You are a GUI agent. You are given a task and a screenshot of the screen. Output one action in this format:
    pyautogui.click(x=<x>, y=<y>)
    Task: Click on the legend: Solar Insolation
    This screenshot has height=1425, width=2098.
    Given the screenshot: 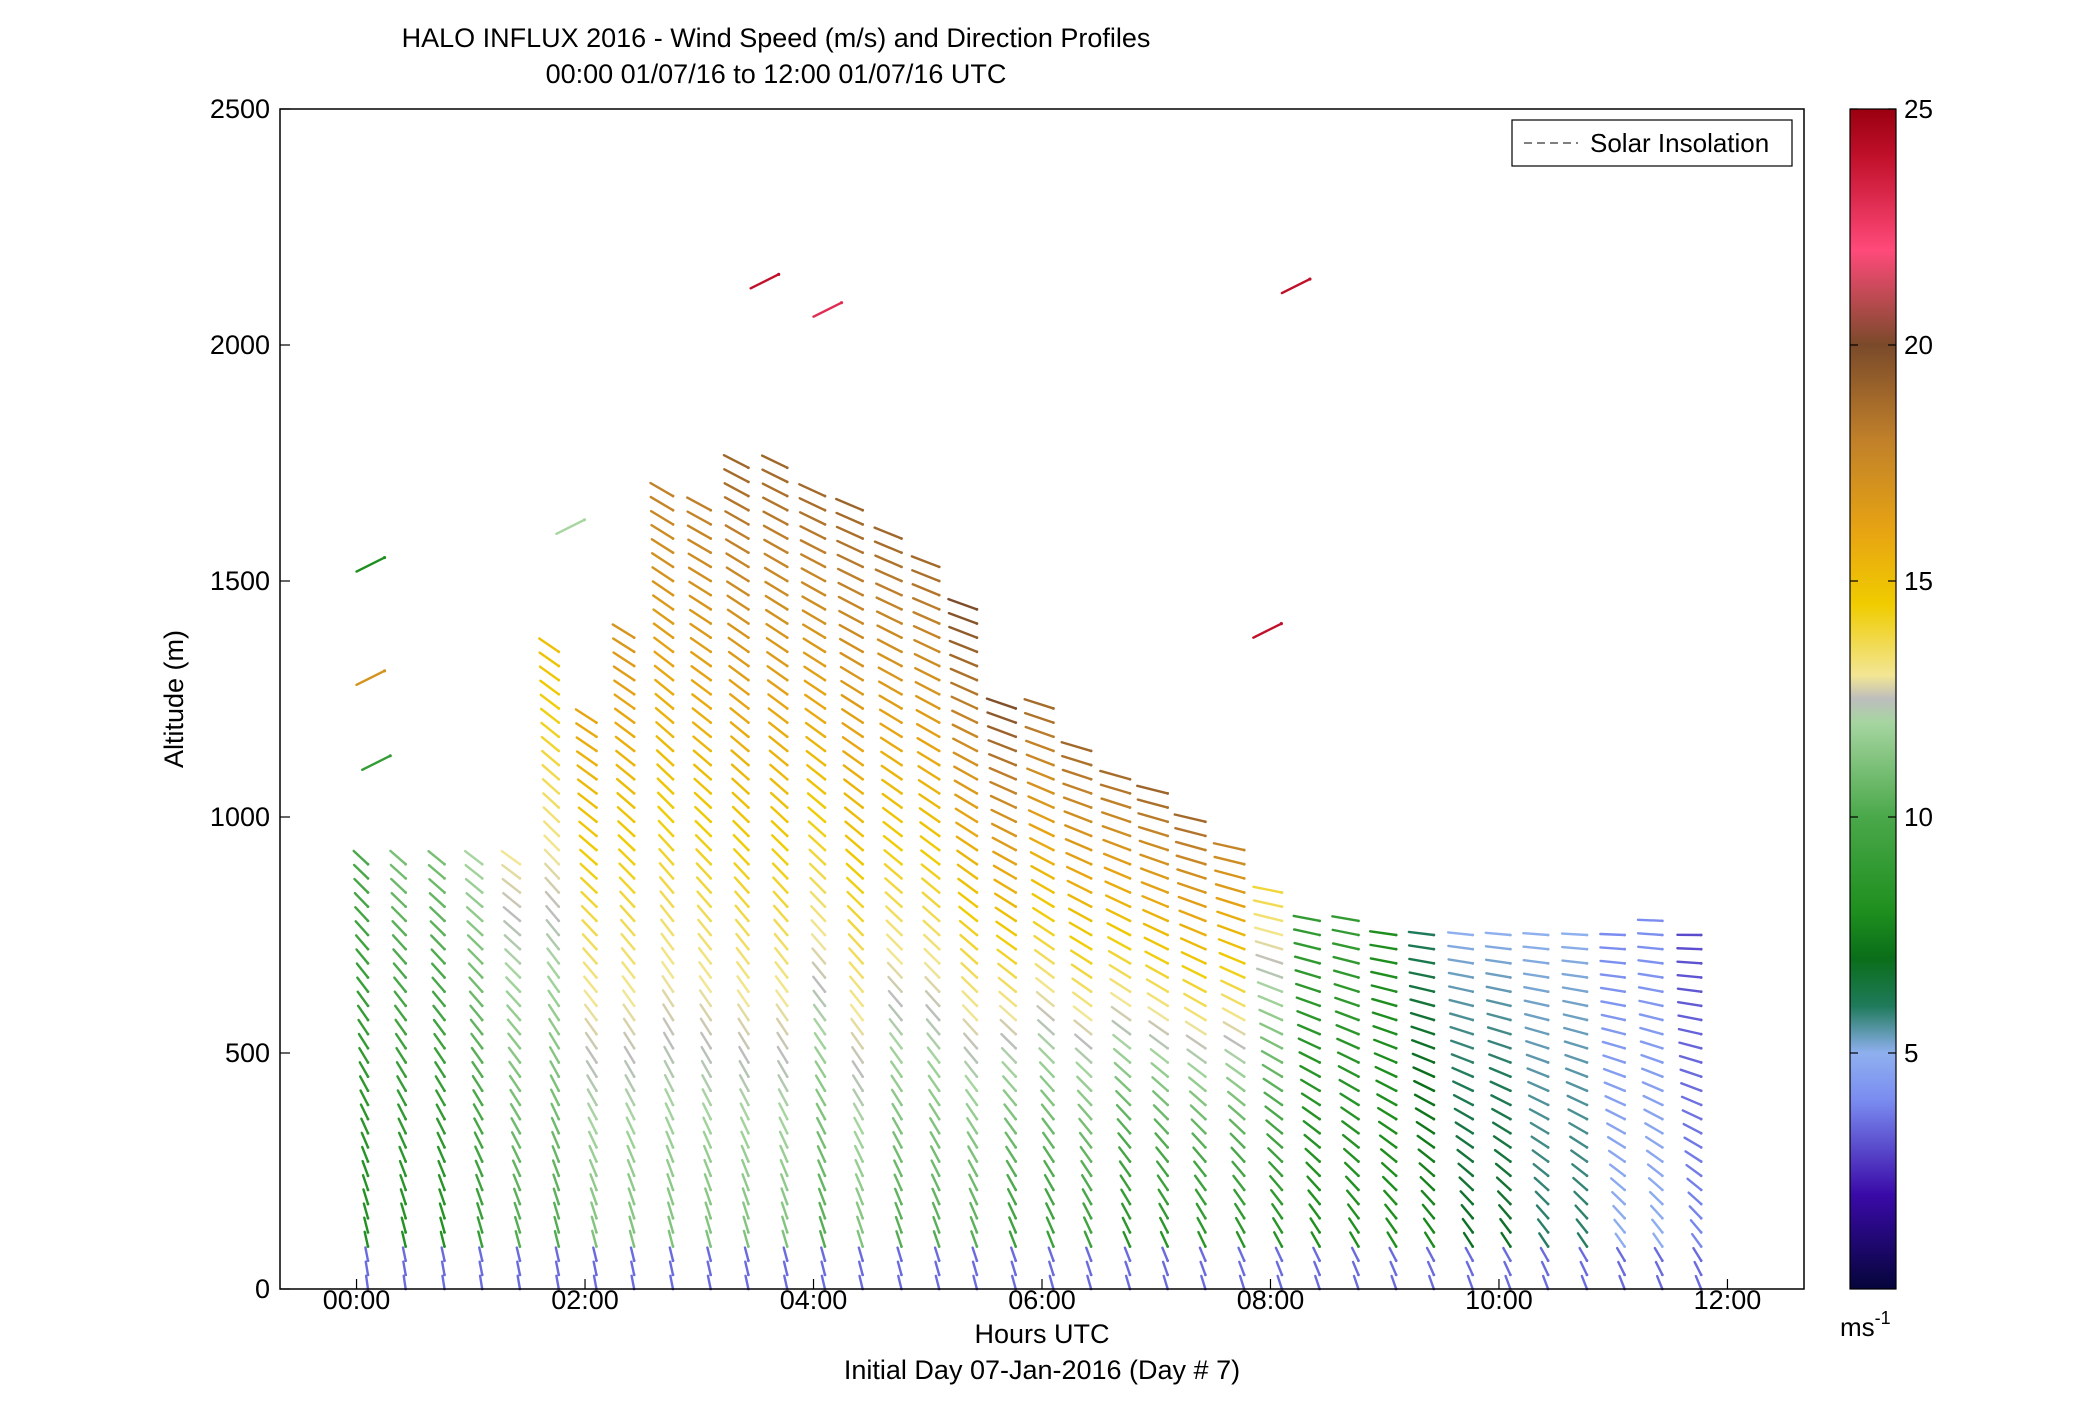 What is the action you would take?
    pyautogui.click(x=1652, y=143)
    